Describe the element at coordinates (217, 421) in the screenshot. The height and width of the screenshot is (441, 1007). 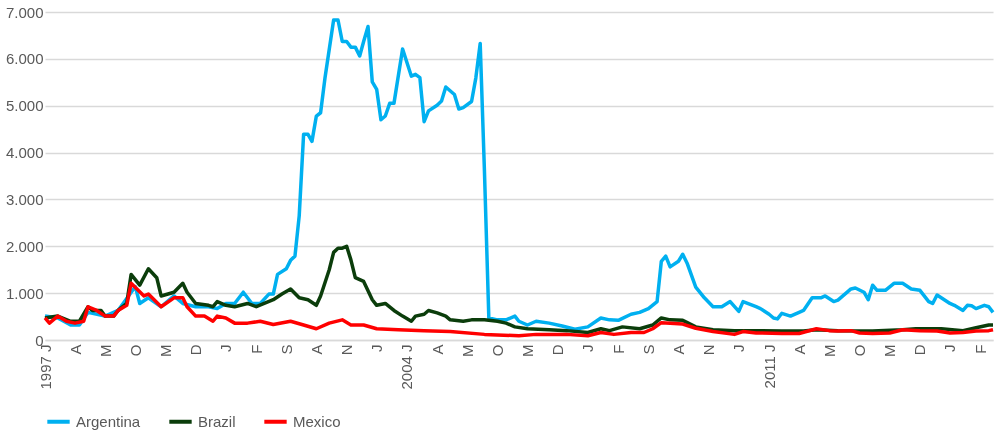
I see `legend-label: Brazil` at that location.